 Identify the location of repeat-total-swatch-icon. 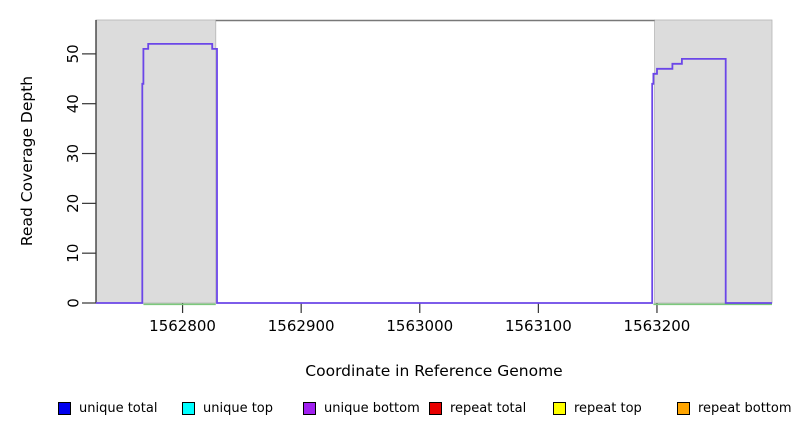
(435, 408).